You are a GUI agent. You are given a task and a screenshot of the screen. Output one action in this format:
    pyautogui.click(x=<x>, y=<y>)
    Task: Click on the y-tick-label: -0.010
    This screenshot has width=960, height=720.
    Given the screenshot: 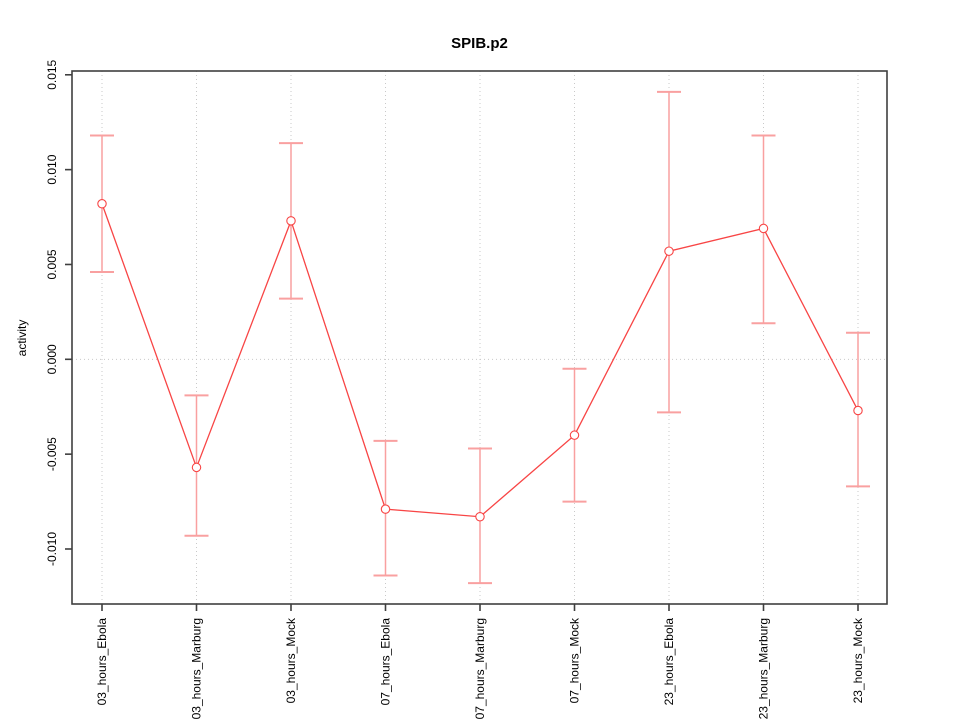 What is the action you would take?
    pyautogui.click(x=52, y=549)
    